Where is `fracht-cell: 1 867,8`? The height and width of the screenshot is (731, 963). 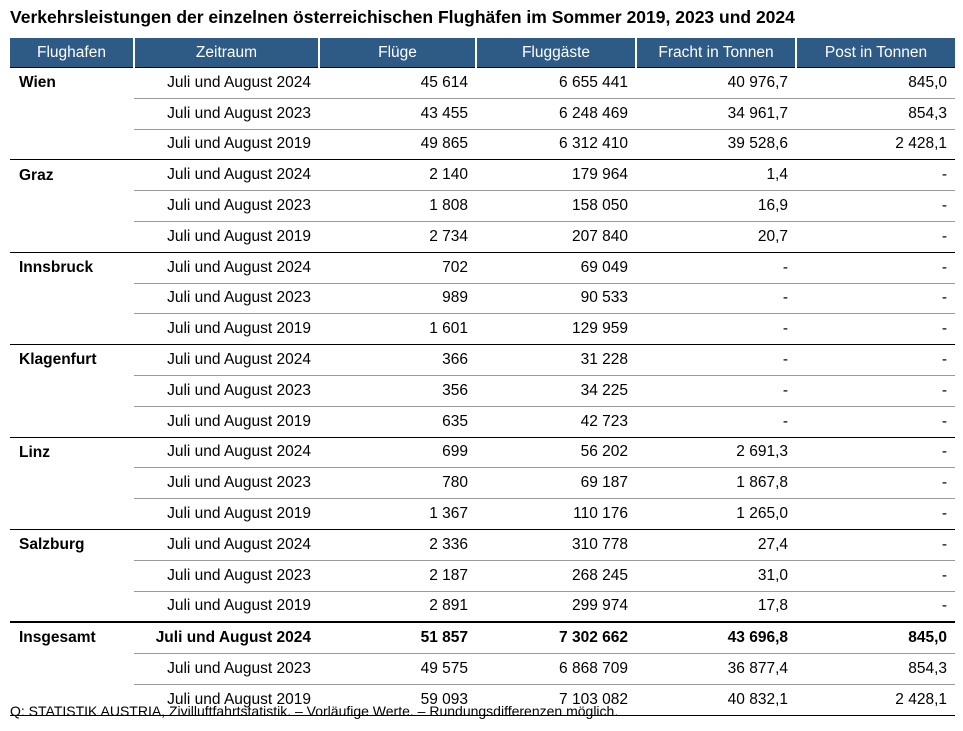 fracht-cell: 1 867,8 is located at coordinates (716, 483).